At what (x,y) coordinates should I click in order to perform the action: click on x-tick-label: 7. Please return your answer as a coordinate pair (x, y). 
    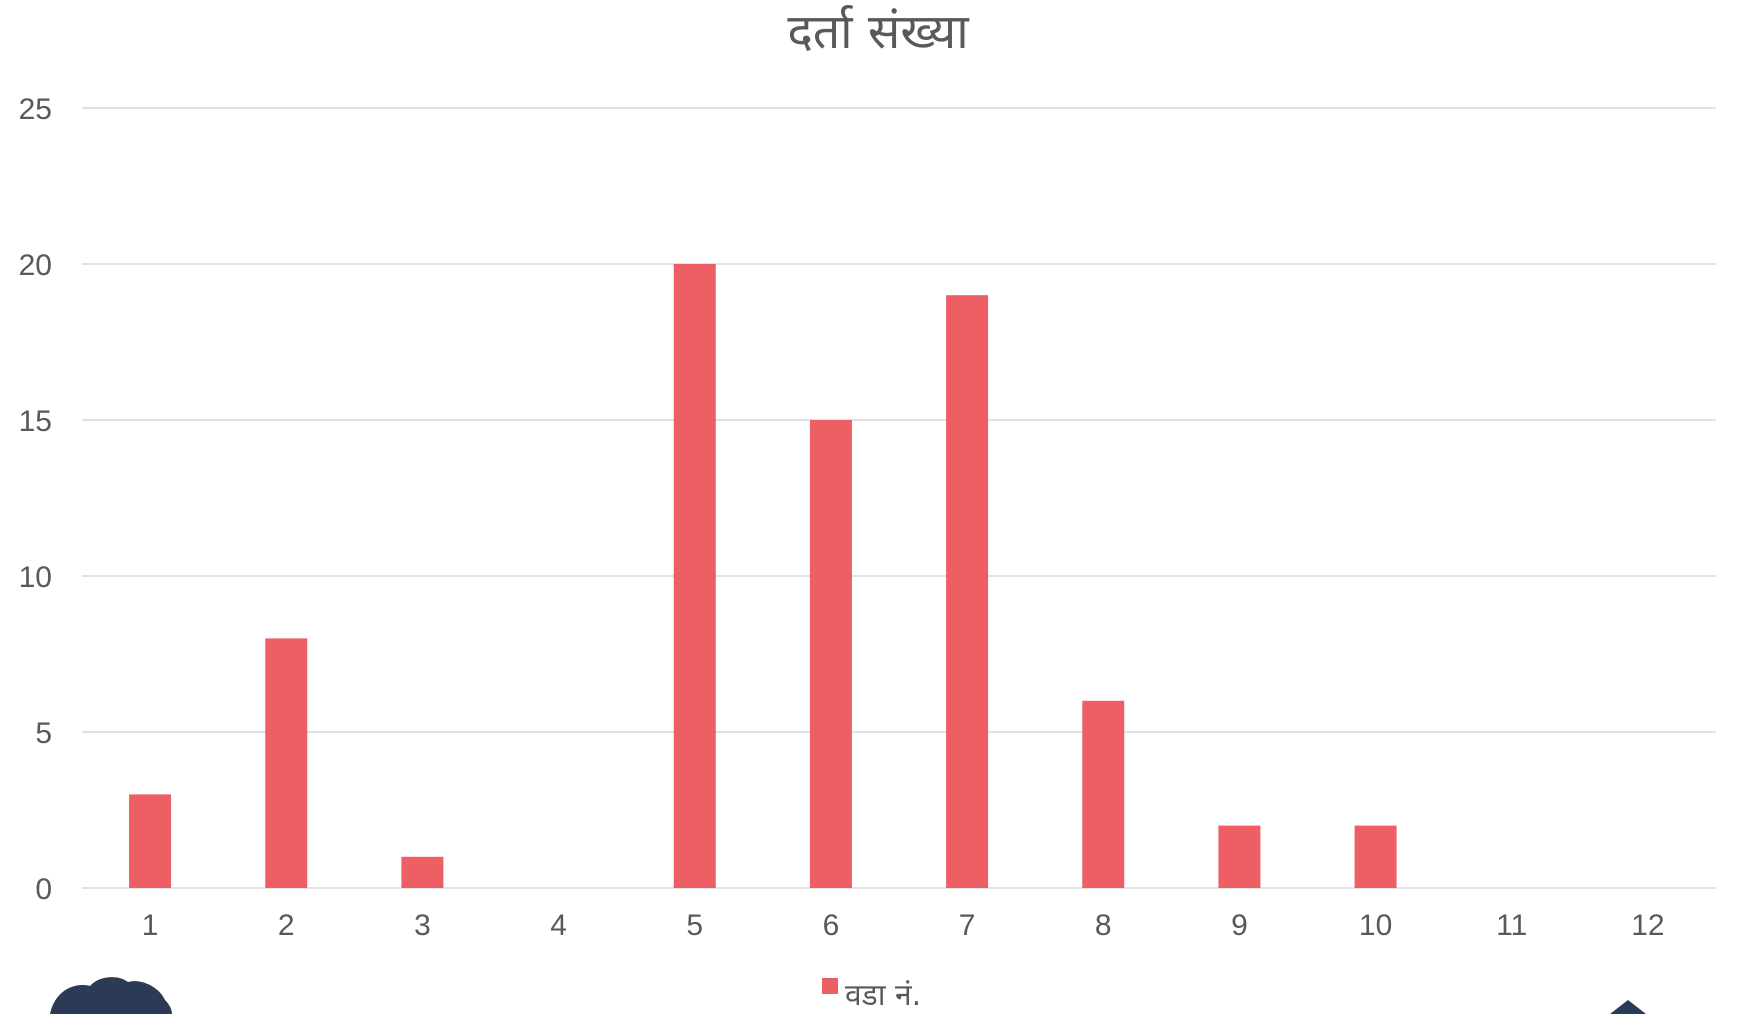
    Looking at the image, I should click on (967, 925).